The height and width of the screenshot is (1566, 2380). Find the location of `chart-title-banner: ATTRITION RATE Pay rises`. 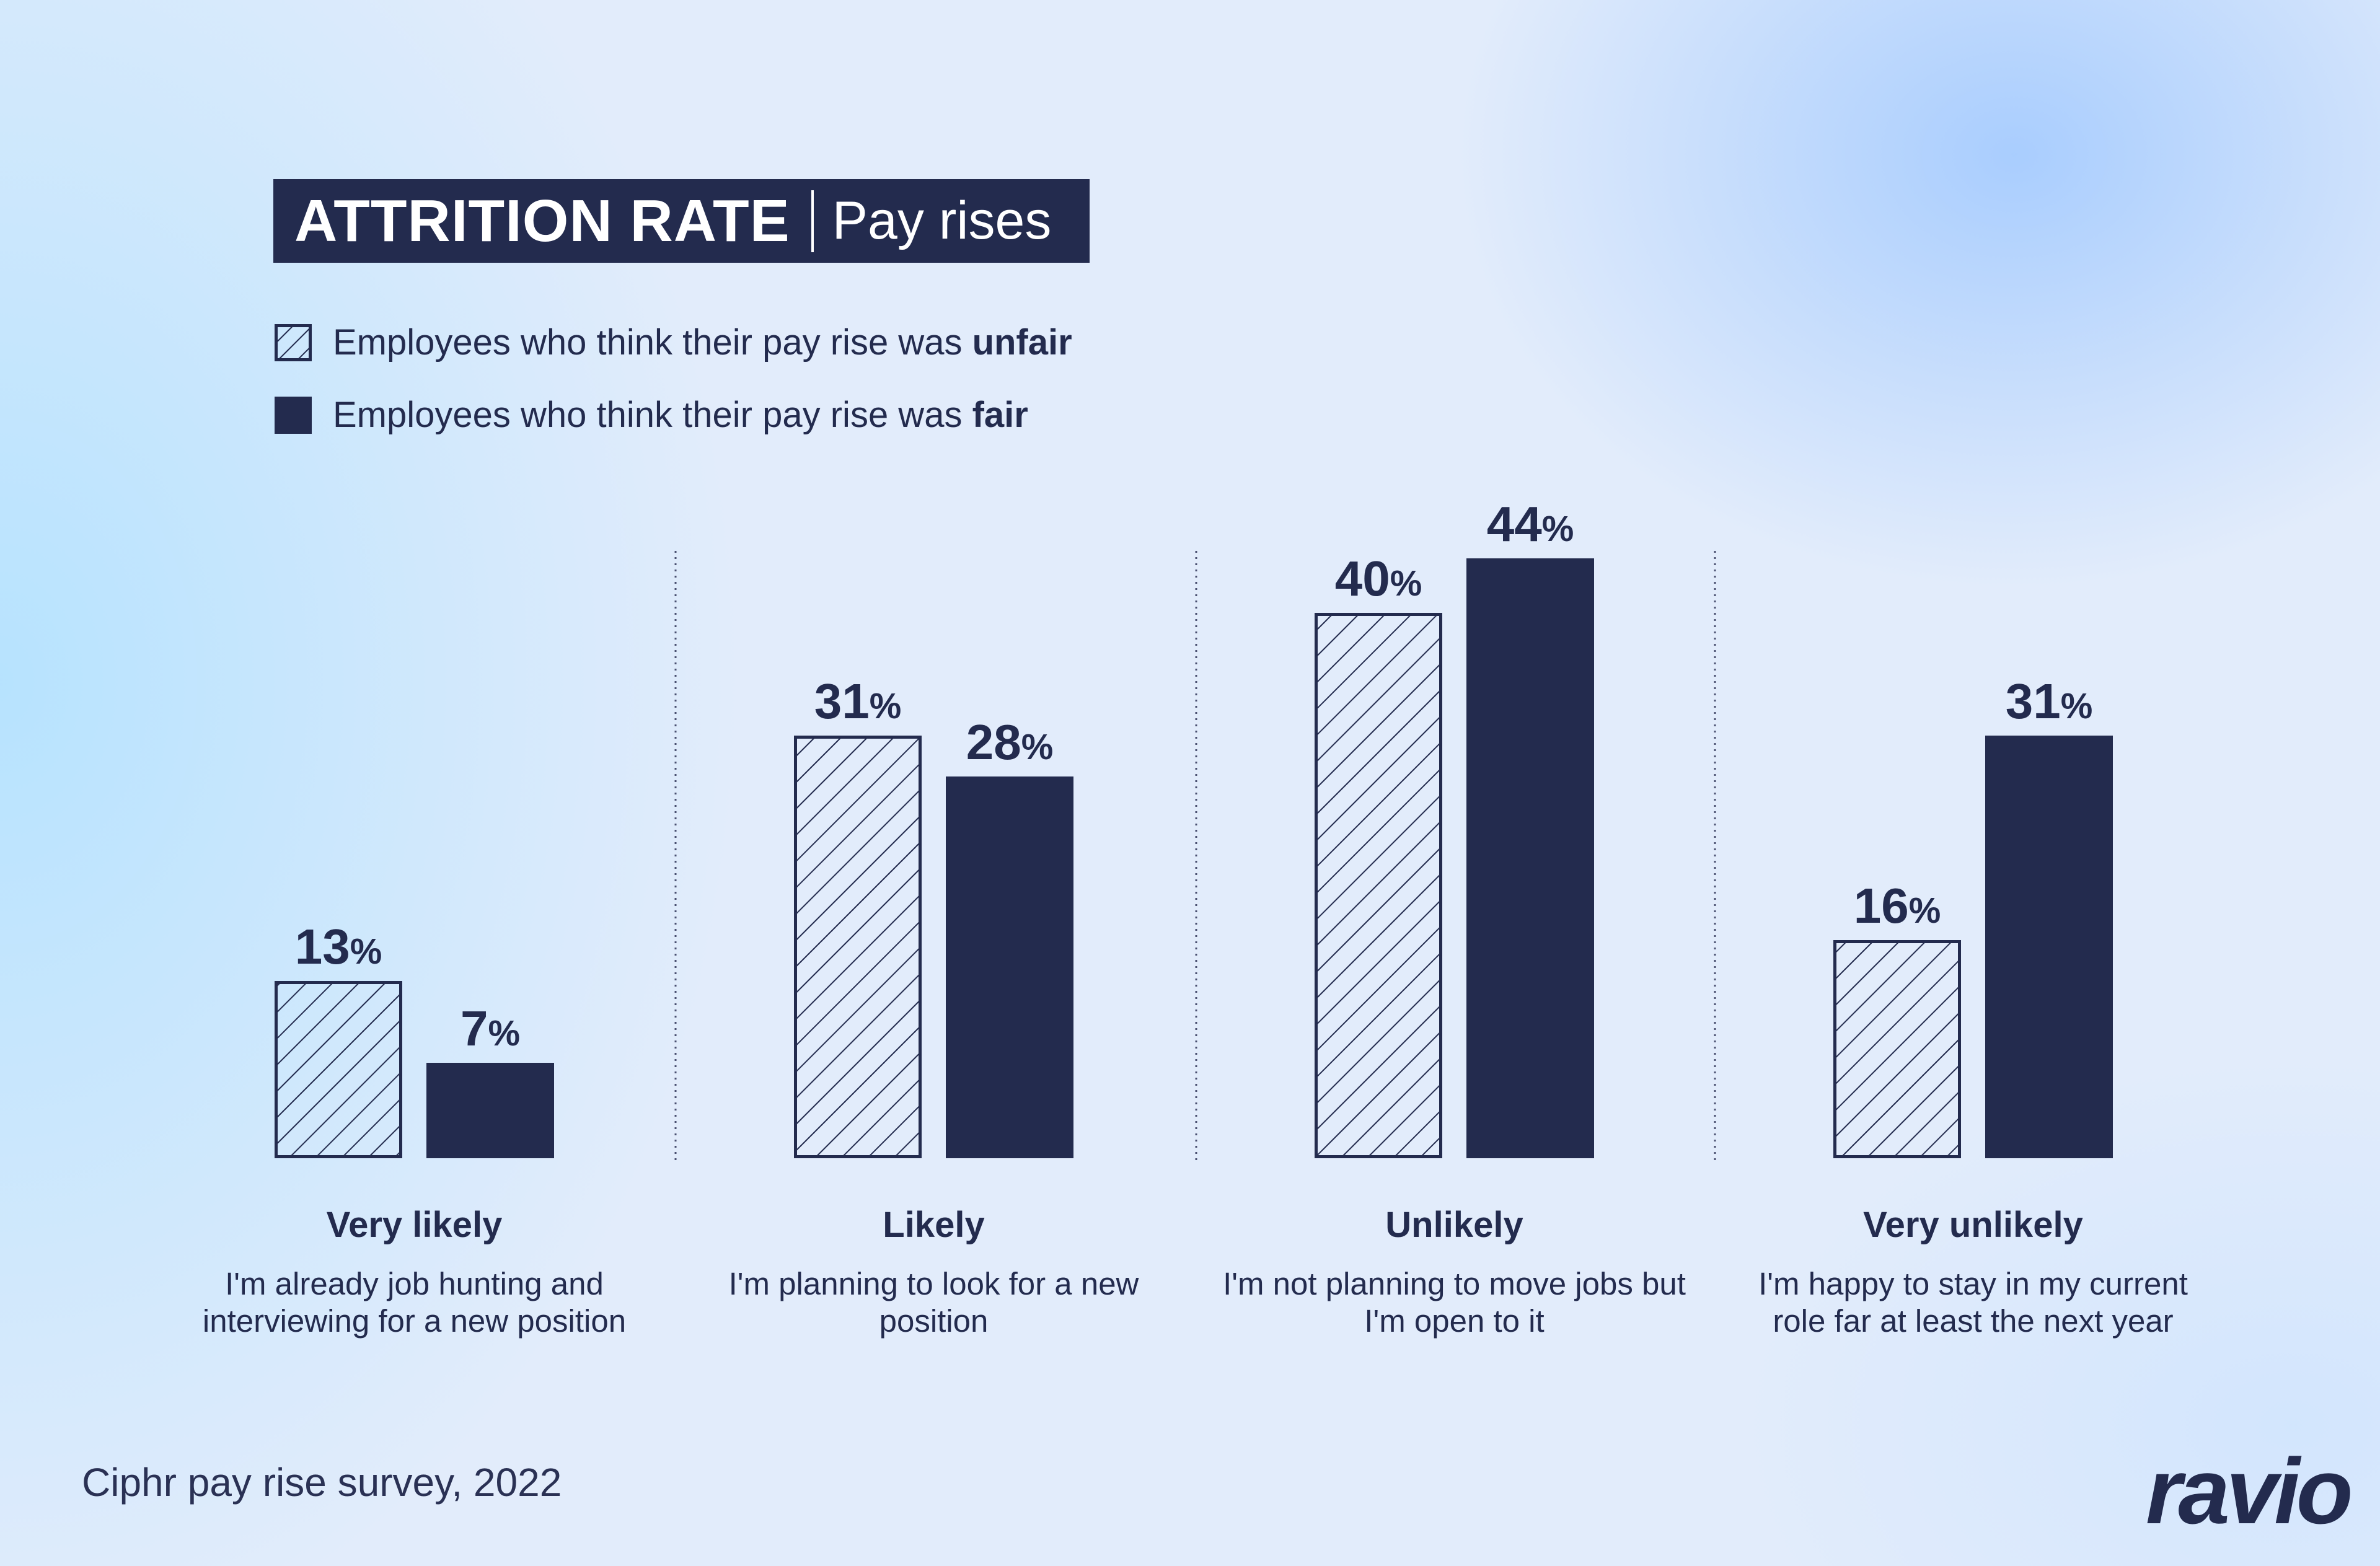

chart-title-banner: ATTRITION RATE Pay rises is located at coordinates (681, 221).